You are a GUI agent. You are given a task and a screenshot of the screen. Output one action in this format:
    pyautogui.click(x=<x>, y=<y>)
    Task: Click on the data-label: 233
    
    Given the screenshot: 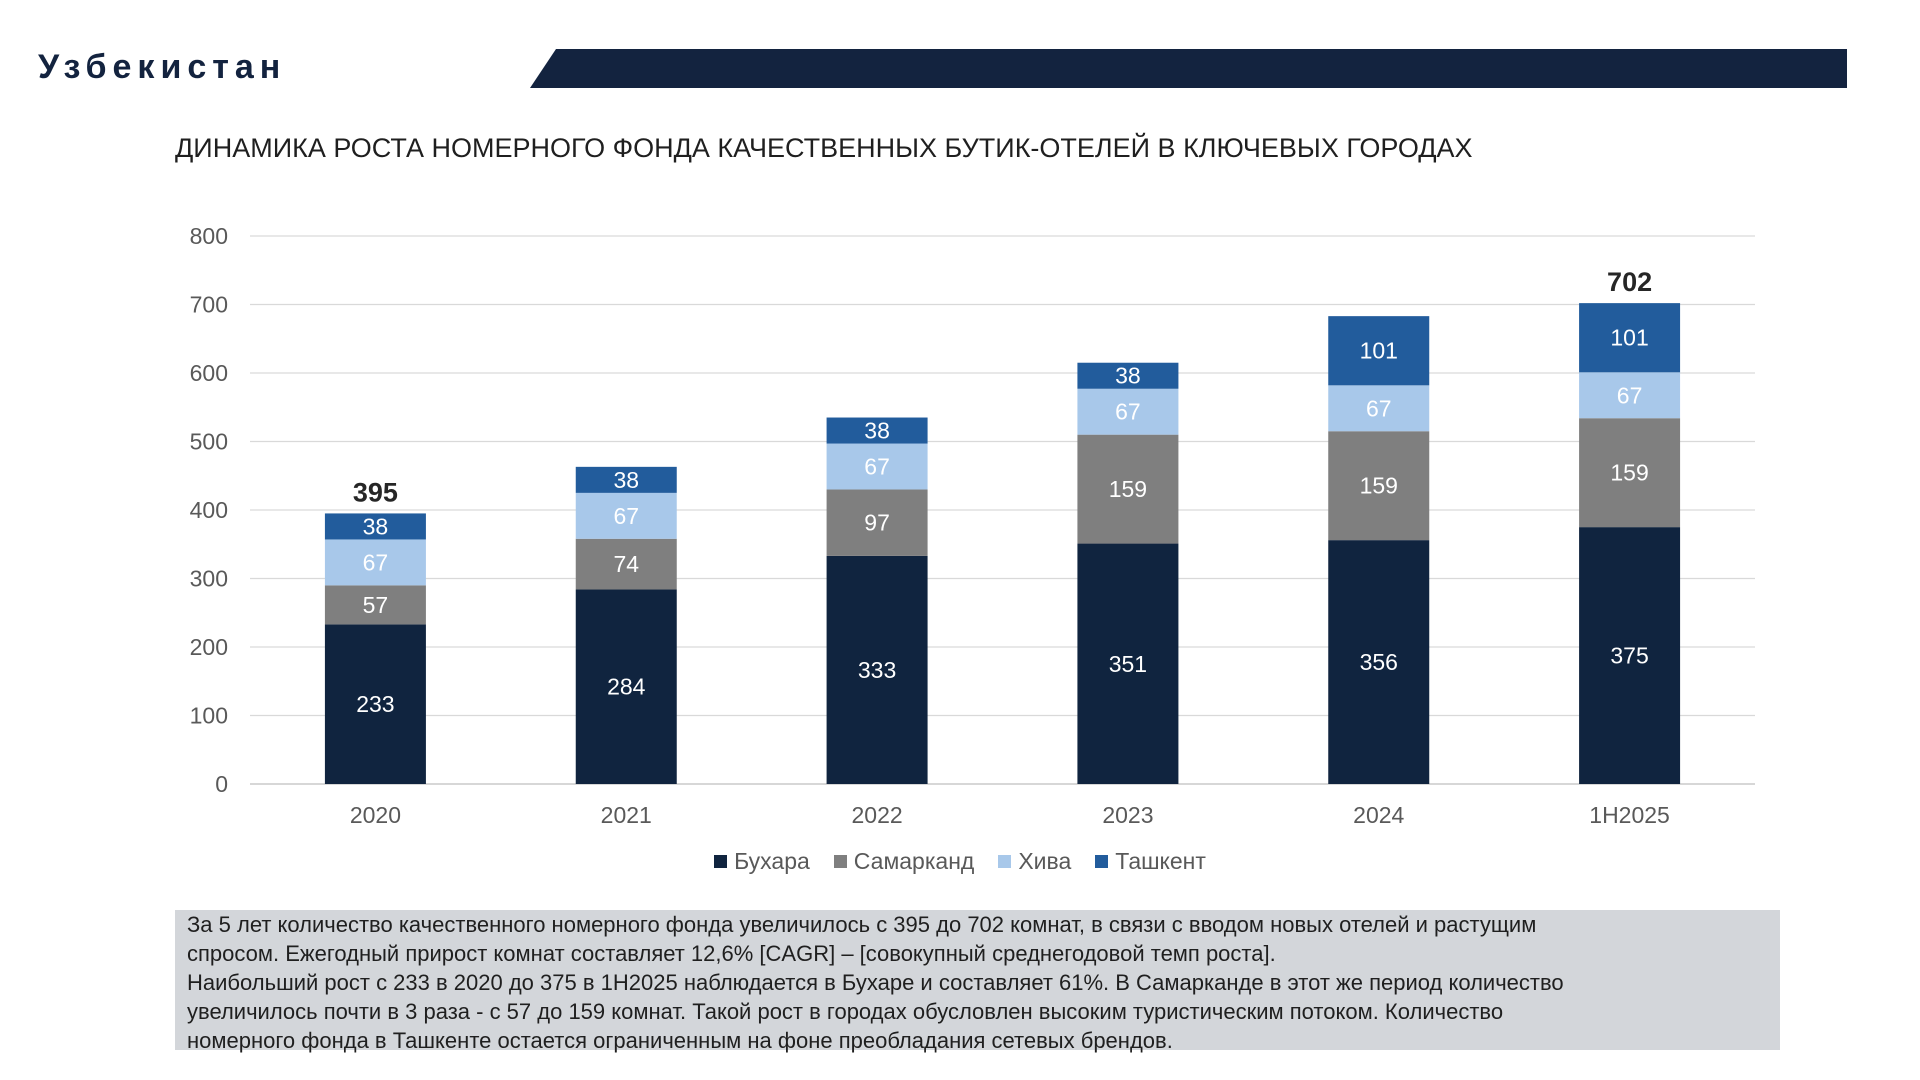 What is the action you would take?
    pyautogui.click(x=375, y=704)
    